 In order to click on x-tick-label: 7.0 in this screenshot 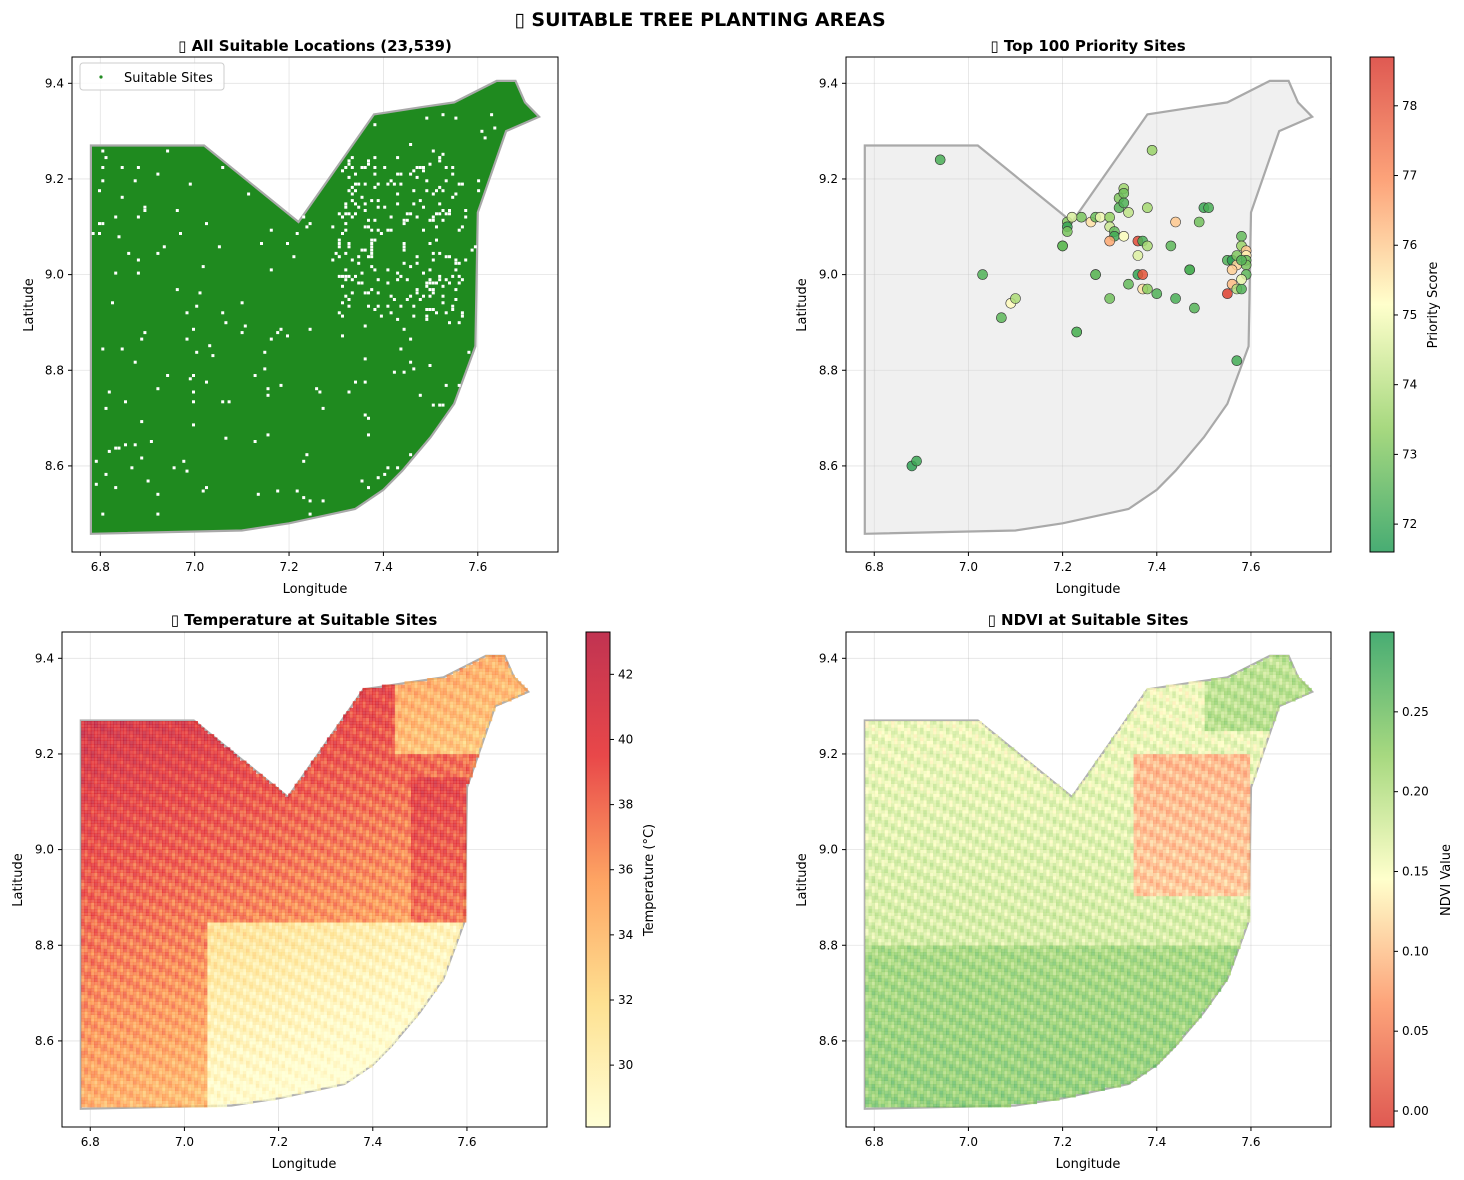, I will do `click(194, 567)`.